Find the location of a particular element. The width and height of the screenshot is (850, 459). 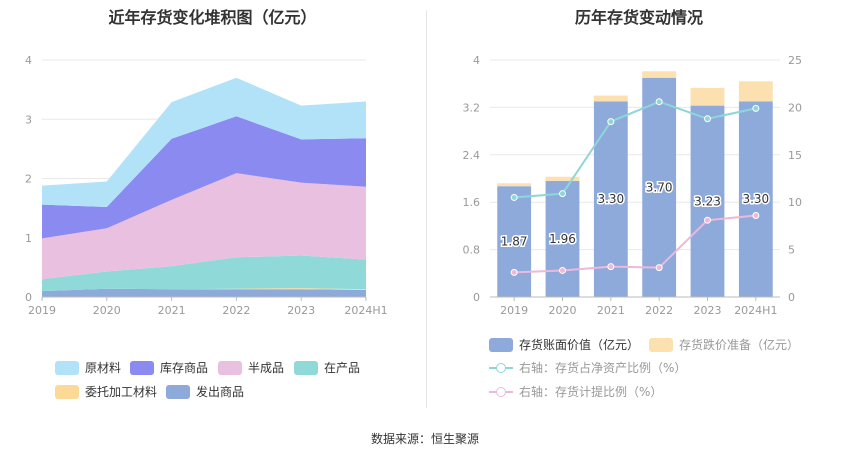

y-right-tick-label: 15 is located at coordinates (795, 155).